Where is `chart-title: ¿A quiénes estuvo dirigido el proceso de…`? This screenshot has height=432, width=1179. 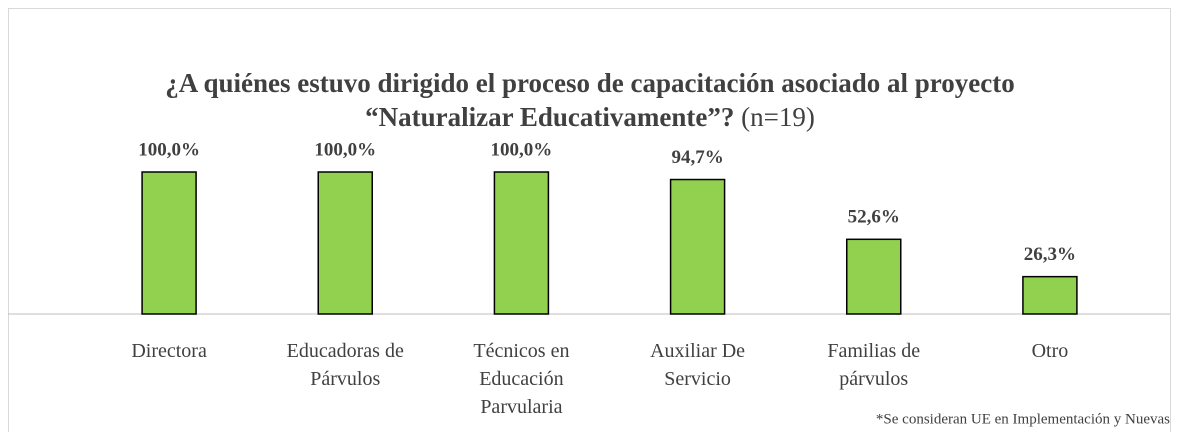 chart-title: ¿A quiénes estuvo dirigido el proceso de… is located at coordinates (590, 100).